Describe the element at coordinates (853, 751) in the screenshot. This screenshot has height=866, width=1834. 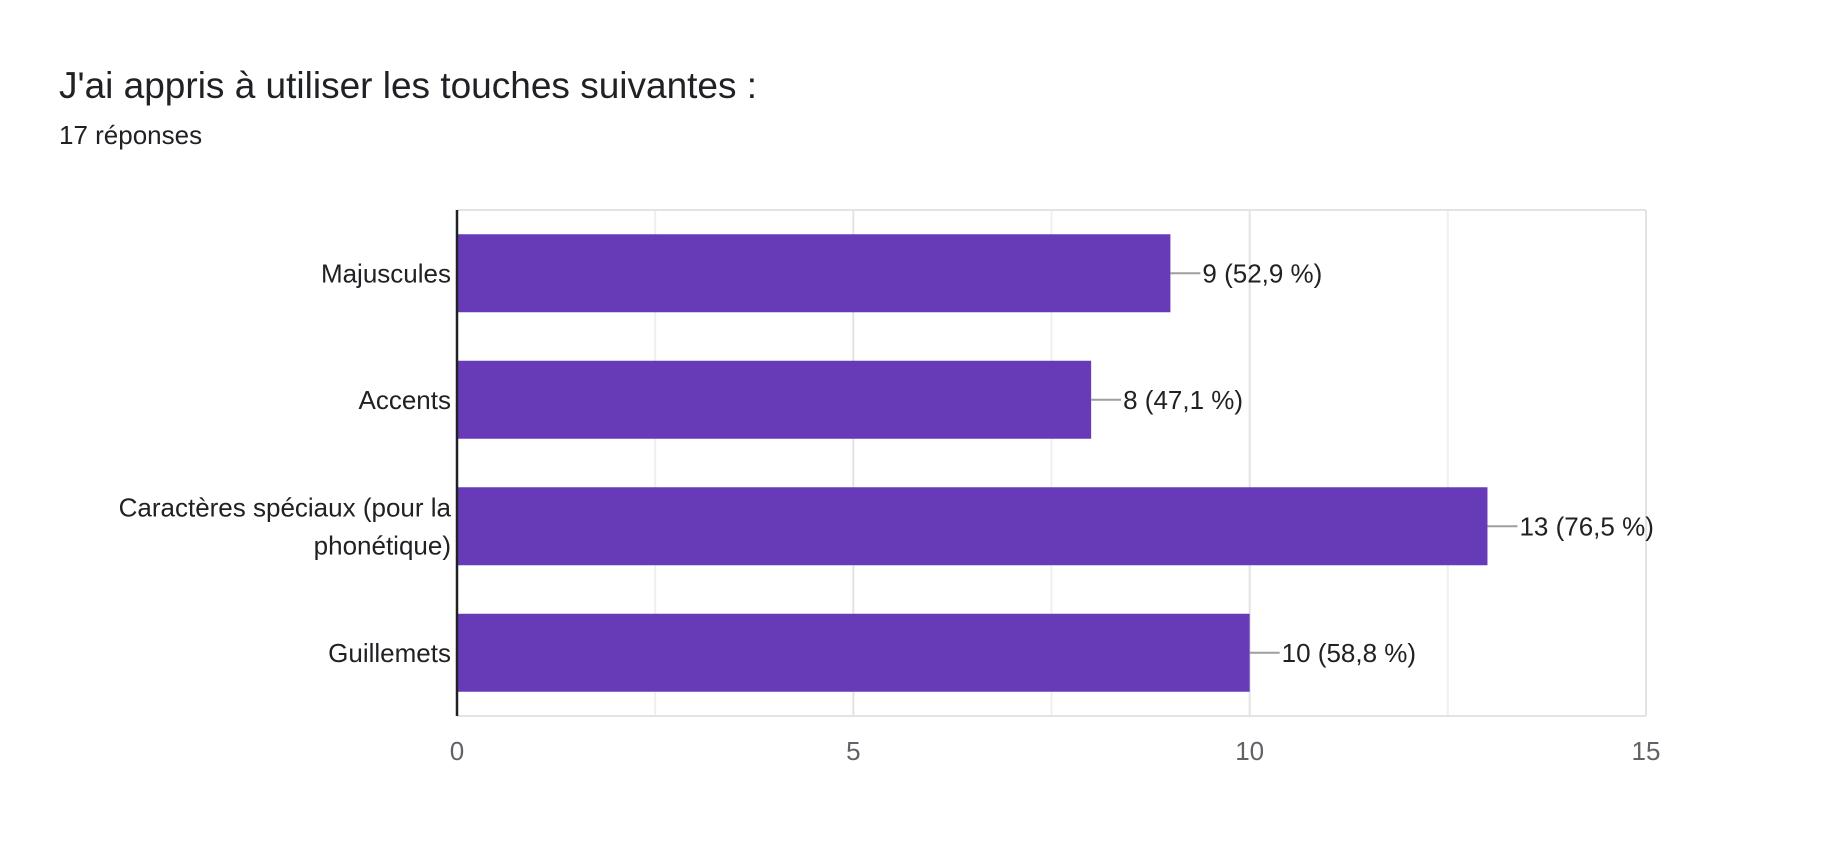
I see `x-tick-label: 5` at that location.